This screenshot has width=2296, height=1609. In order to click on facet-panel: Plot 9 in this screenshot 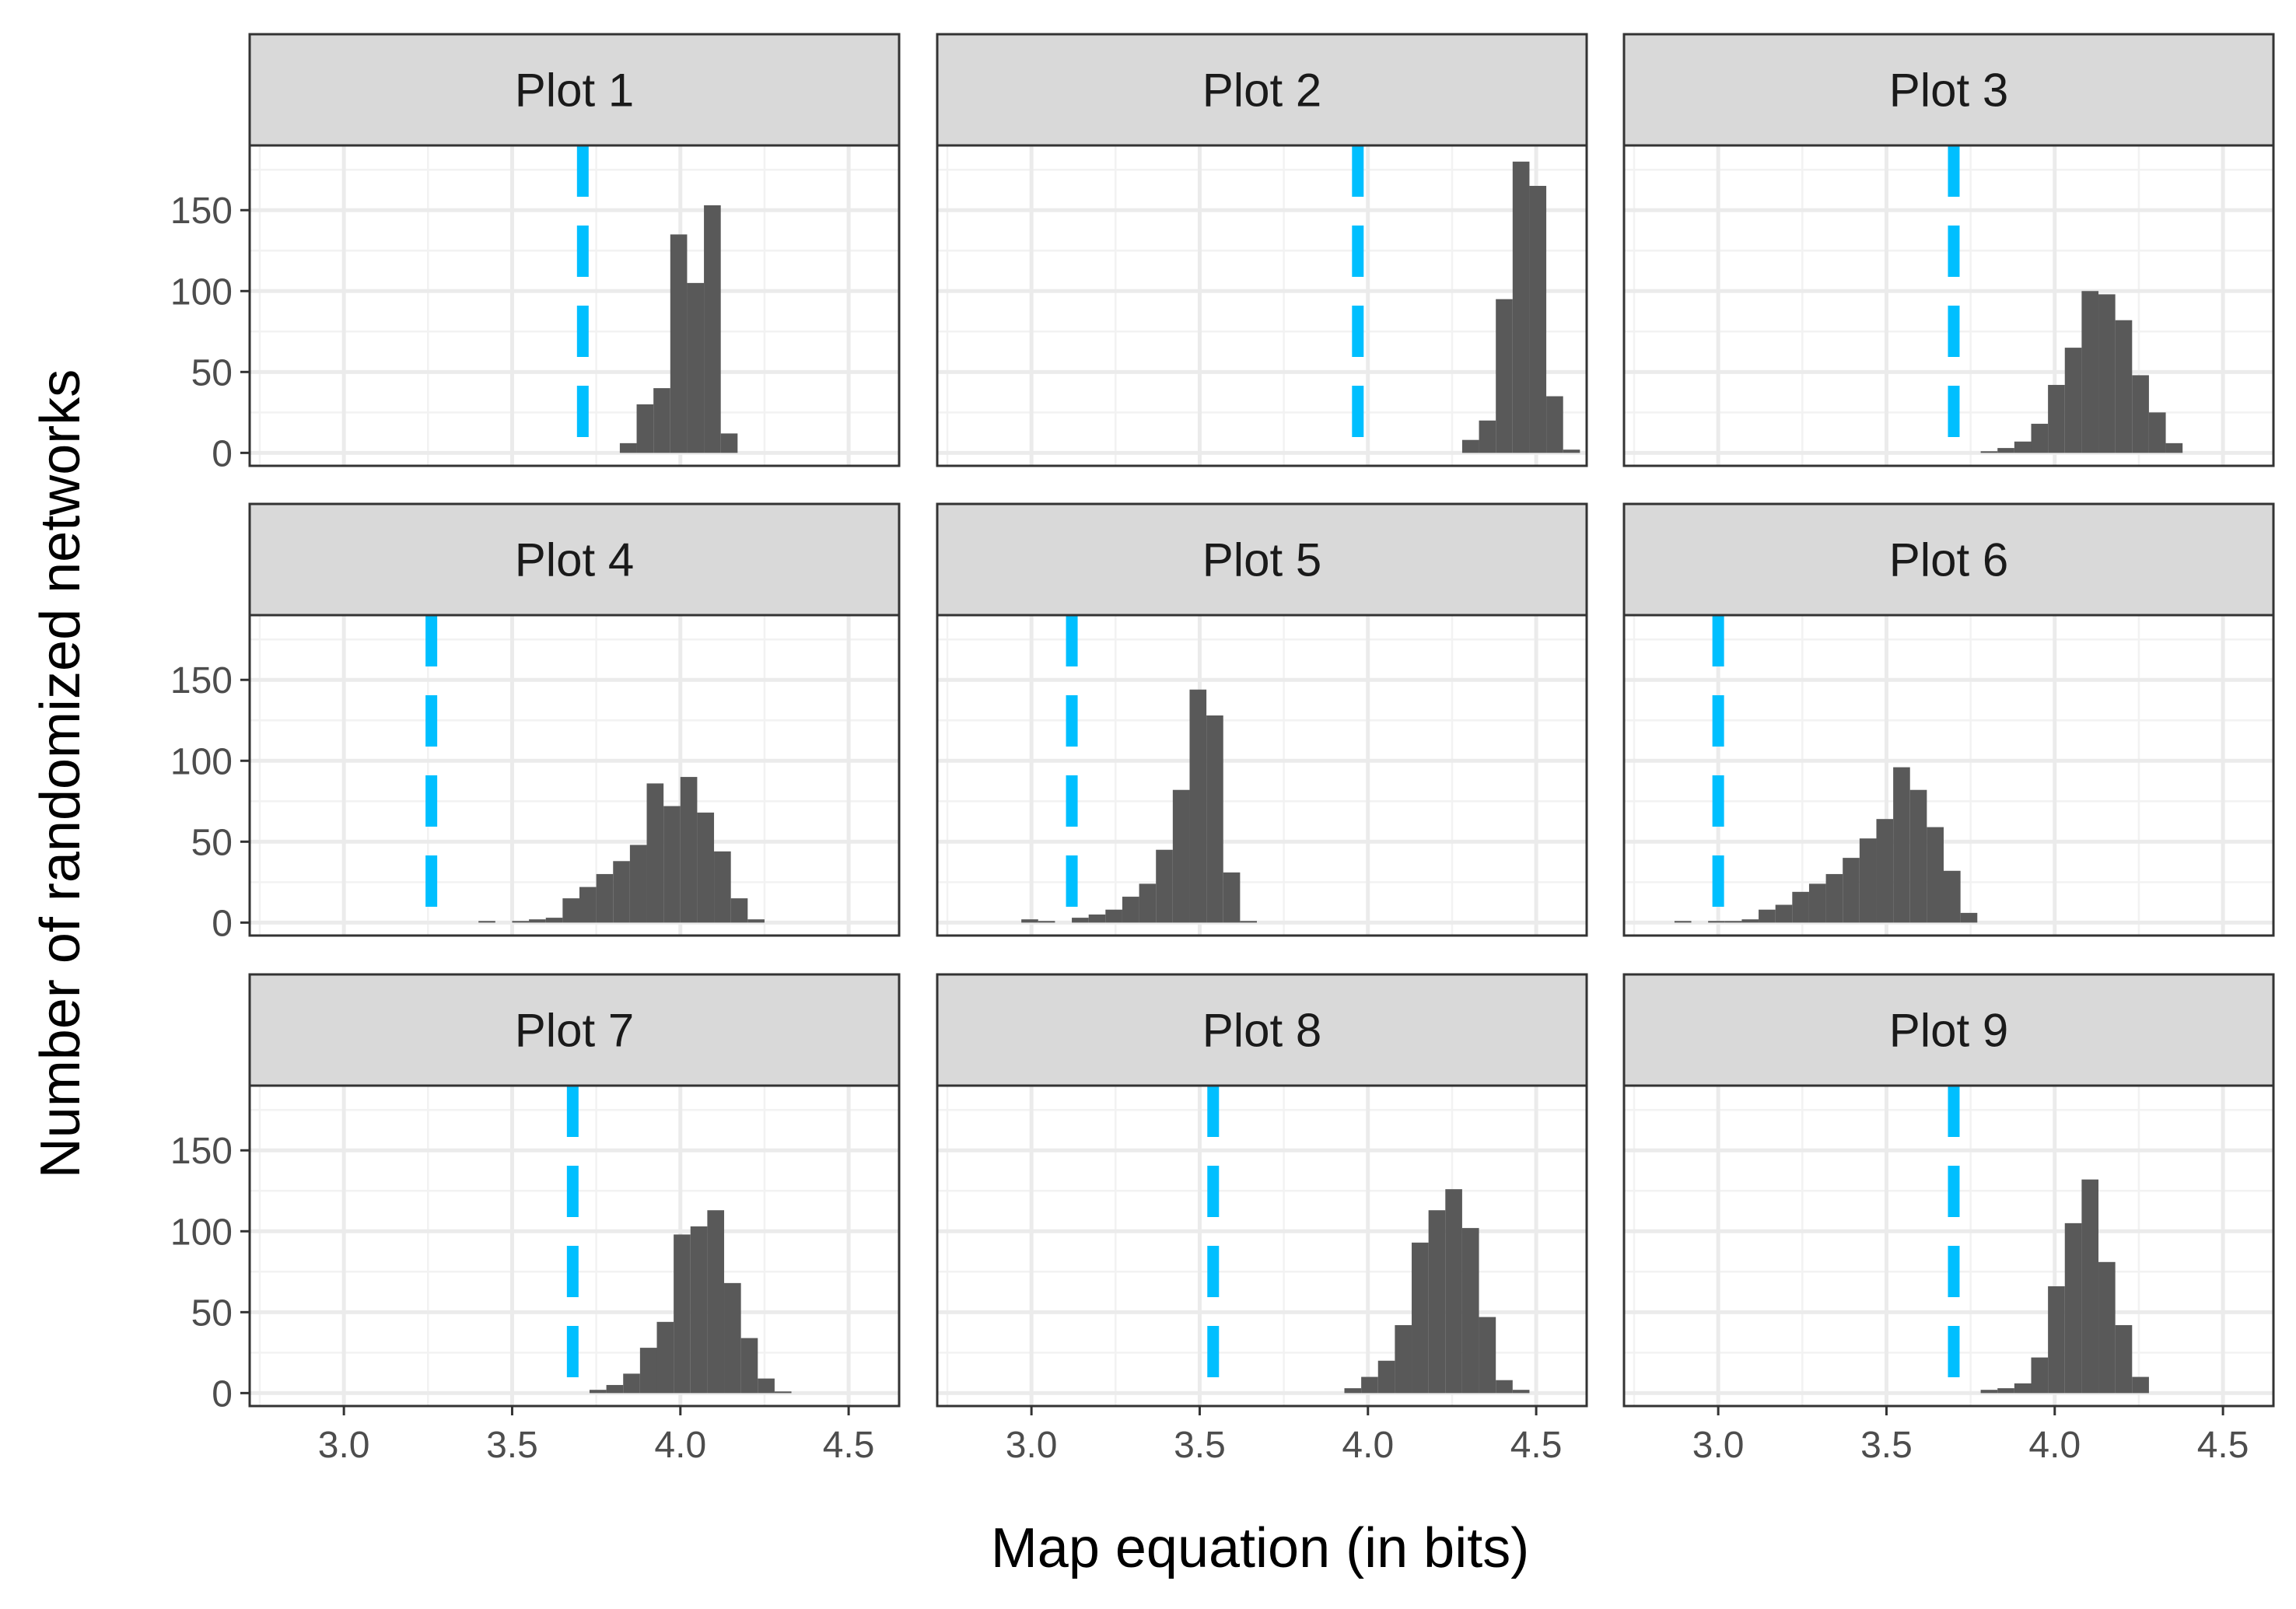, I will do `click(1948, 1190)`.